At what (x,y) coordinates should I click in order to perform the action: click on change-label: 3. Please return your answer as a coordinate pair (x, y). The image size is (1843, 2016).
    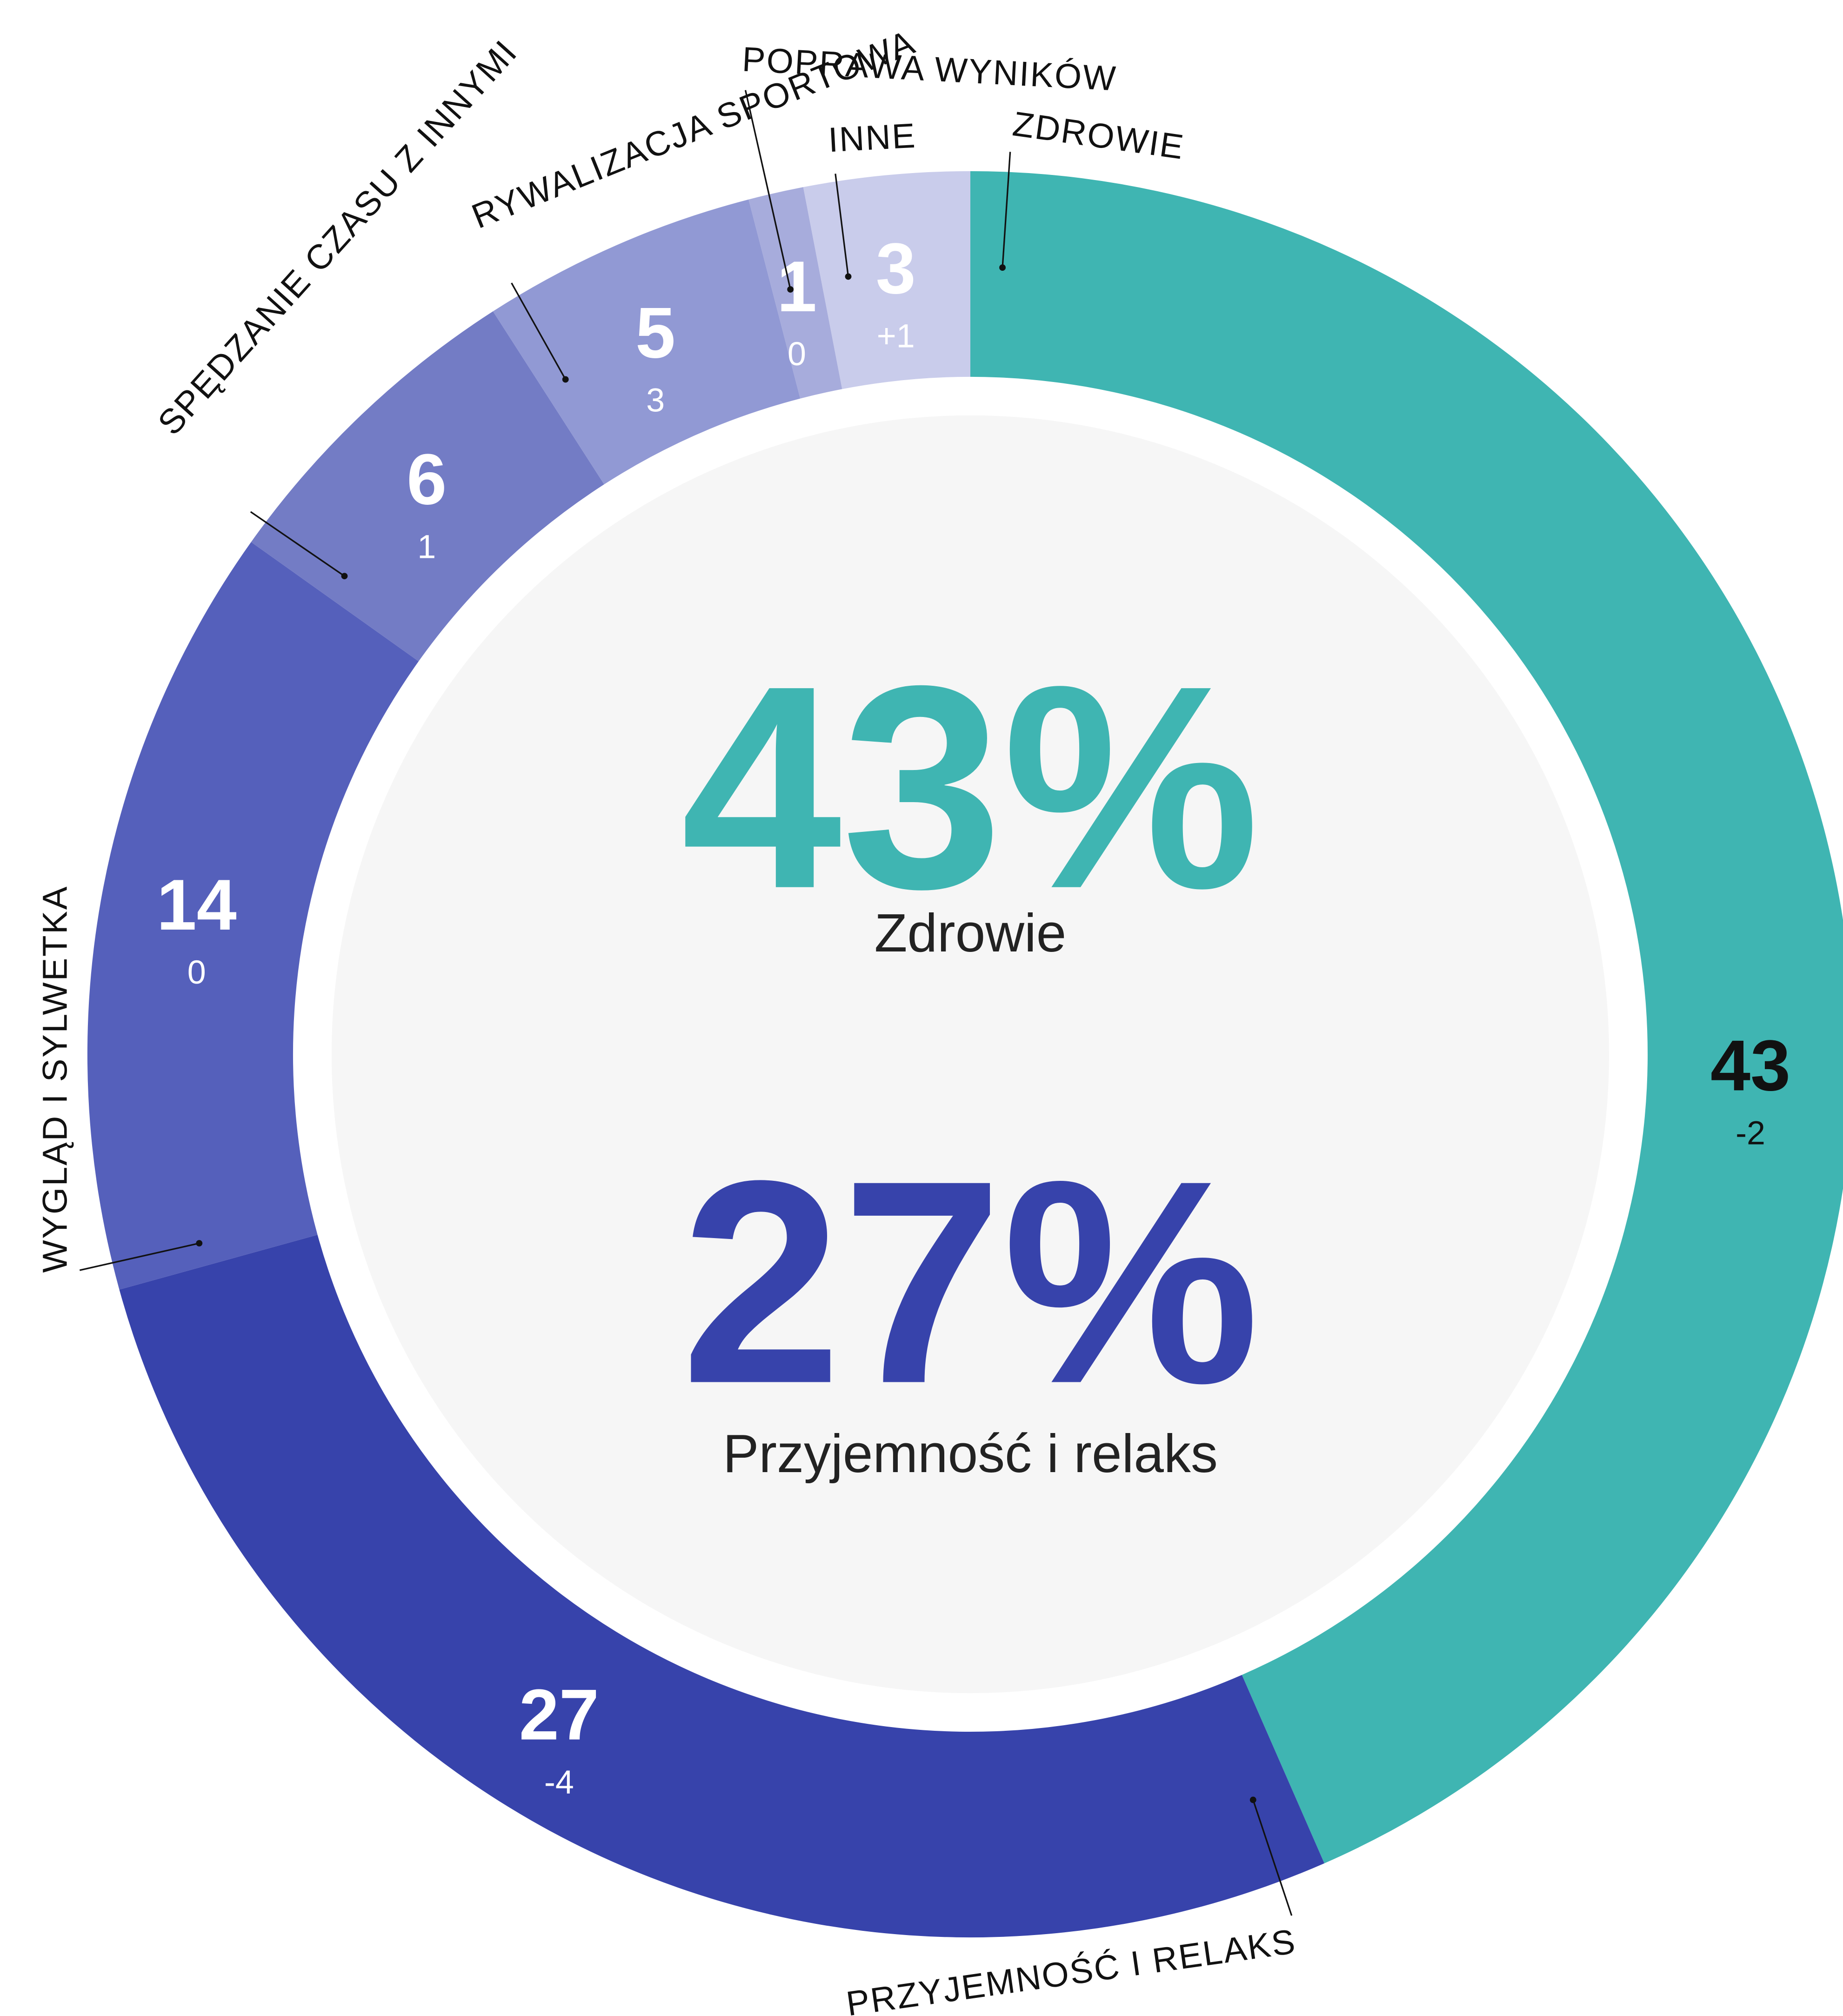
    Looking at the image, I should click on (655, 400).